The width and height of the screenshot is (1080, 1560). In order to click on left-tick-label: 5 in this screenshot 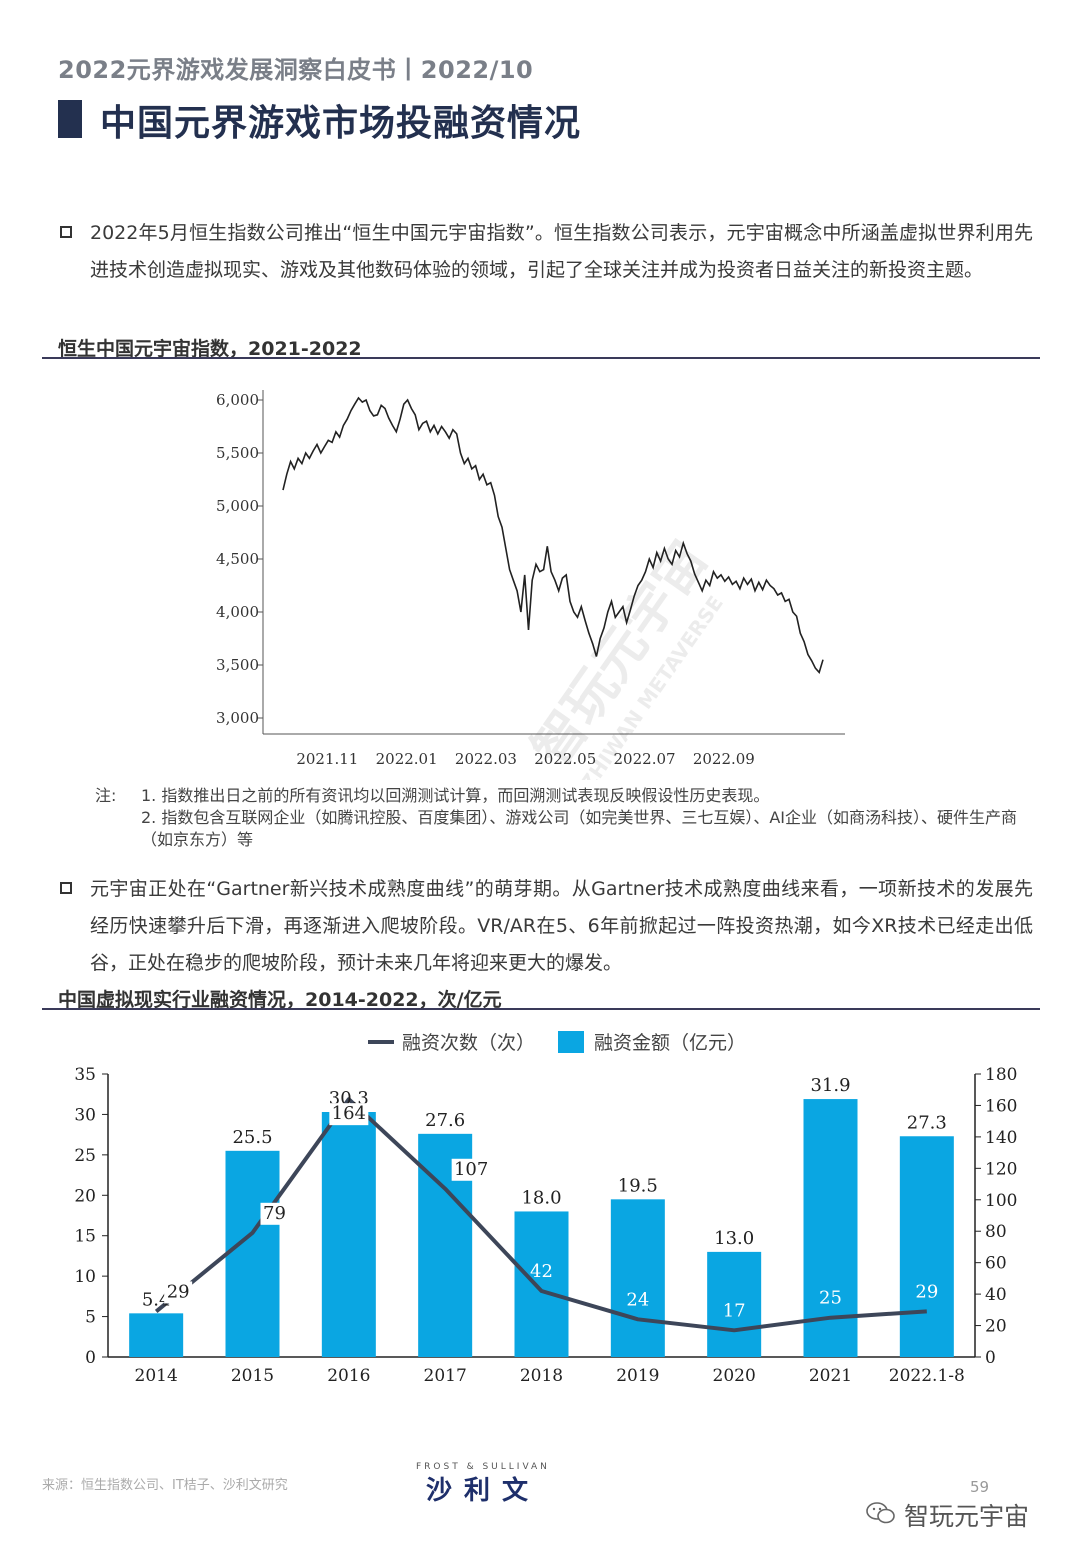, I will do `click(90, 1318)`.